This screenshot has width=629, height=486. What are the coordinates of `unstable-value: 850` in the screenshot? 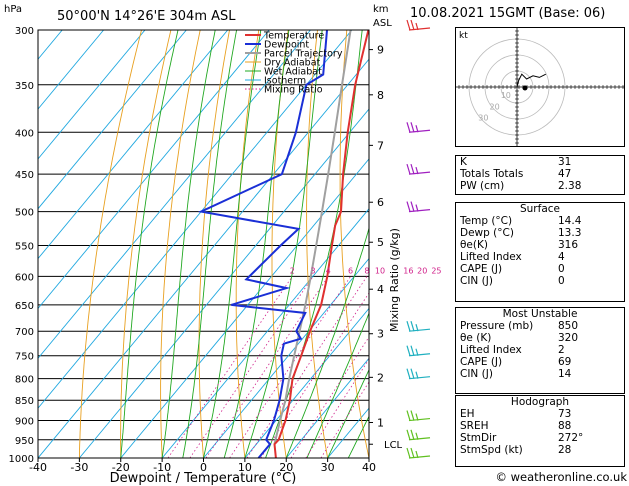 It's located at (568, 326).